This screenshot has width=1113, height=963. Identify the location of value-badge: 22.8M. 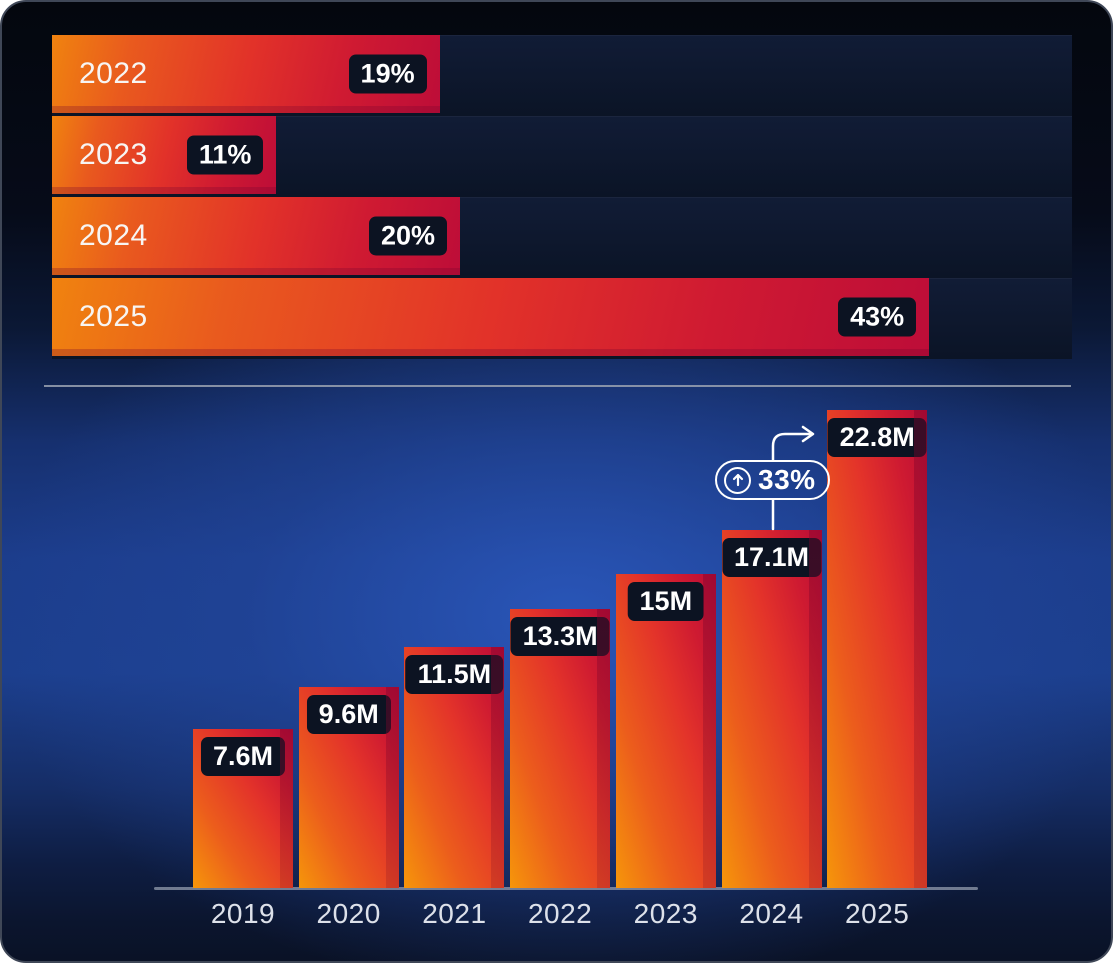
(877, 437).